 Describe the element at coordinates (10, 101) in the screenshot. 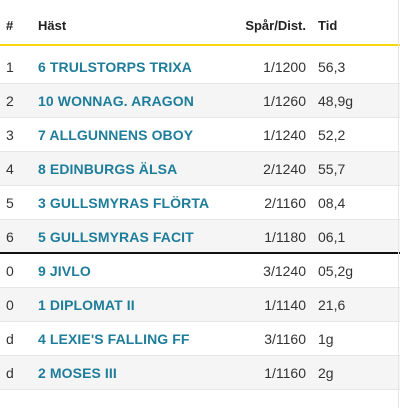

I see `row-position: 2` at that location.